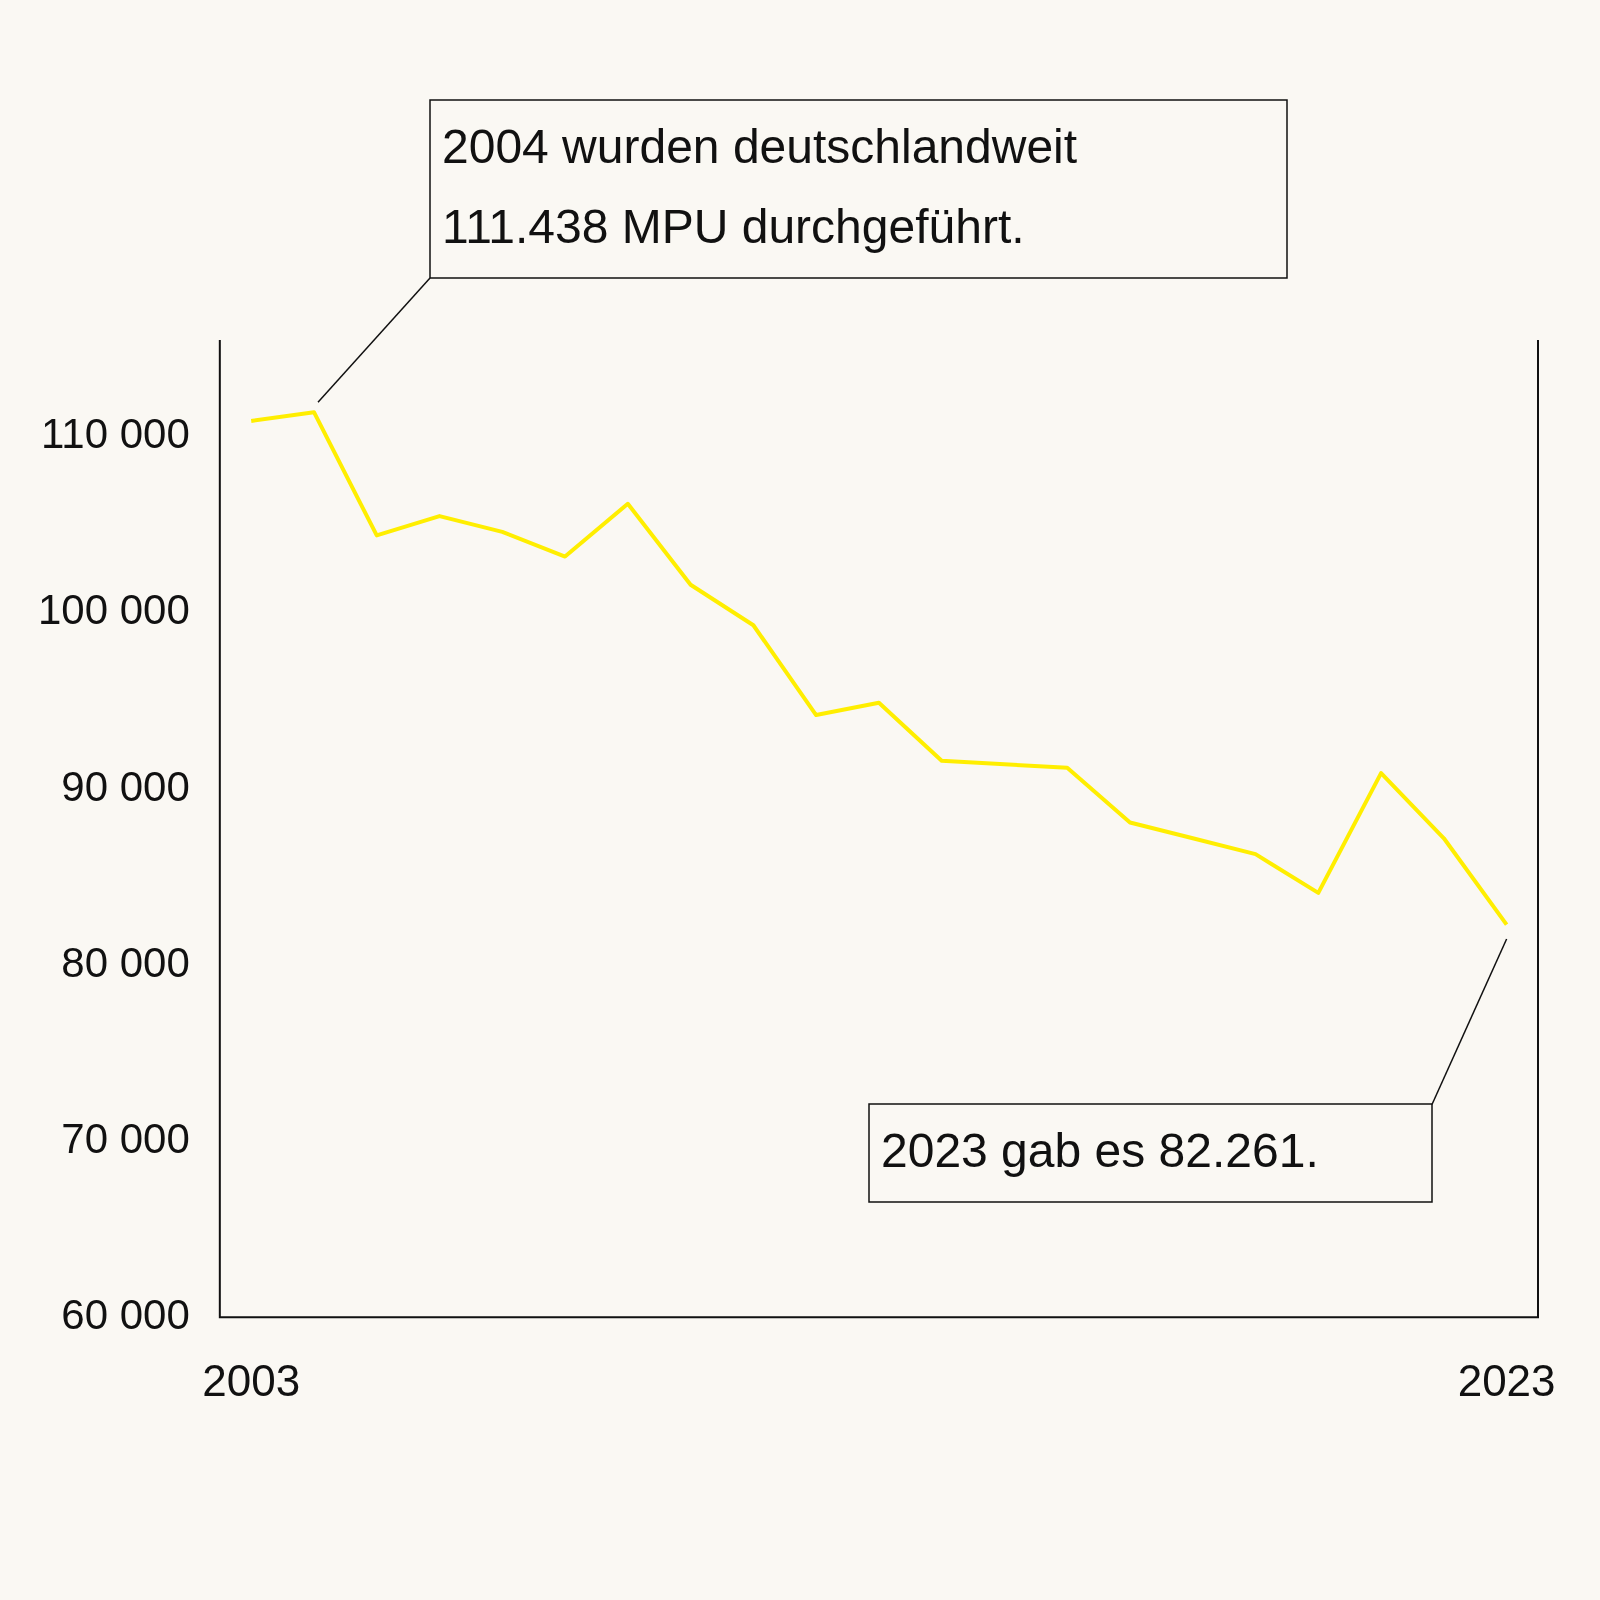 Image resolution: width=1600 pixels, height=1600 pixels. Describe the element at coordinates (251, 1380) in the screenshot. I see `x-tick-label: 2003` at that location.